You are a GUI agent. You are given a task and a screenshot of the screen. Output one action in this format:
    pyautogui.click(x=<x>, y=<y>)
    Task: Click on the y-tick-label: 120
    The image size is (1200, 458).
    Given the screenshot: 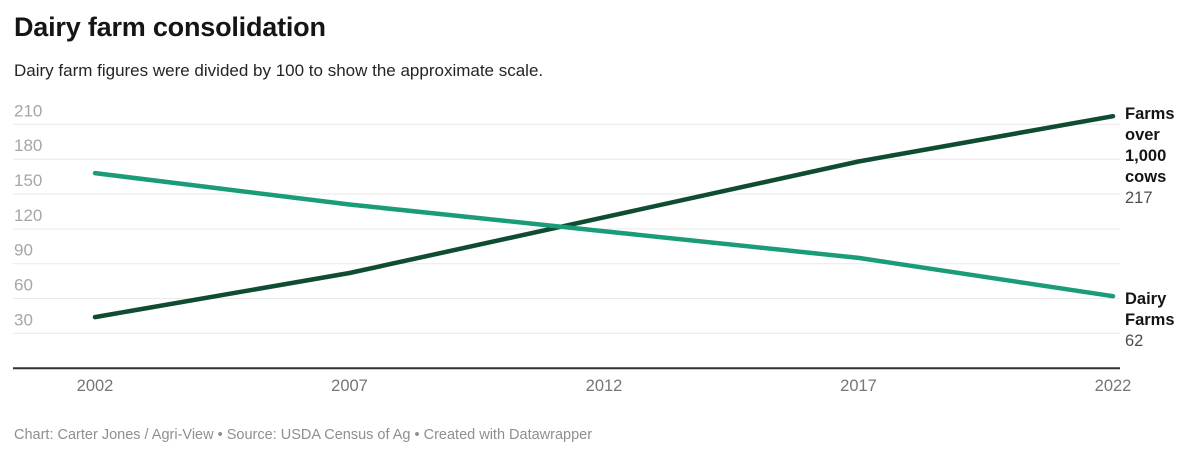 What is the action you would take?
    pyautogui.click(x=28, y=215)
    